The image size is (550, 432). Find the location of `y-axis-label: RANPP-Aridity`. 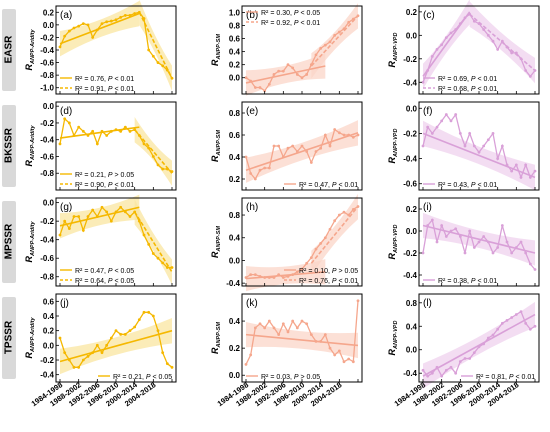

y-axis-label: RANPP-Aridity is located at coordinates (30, 242).